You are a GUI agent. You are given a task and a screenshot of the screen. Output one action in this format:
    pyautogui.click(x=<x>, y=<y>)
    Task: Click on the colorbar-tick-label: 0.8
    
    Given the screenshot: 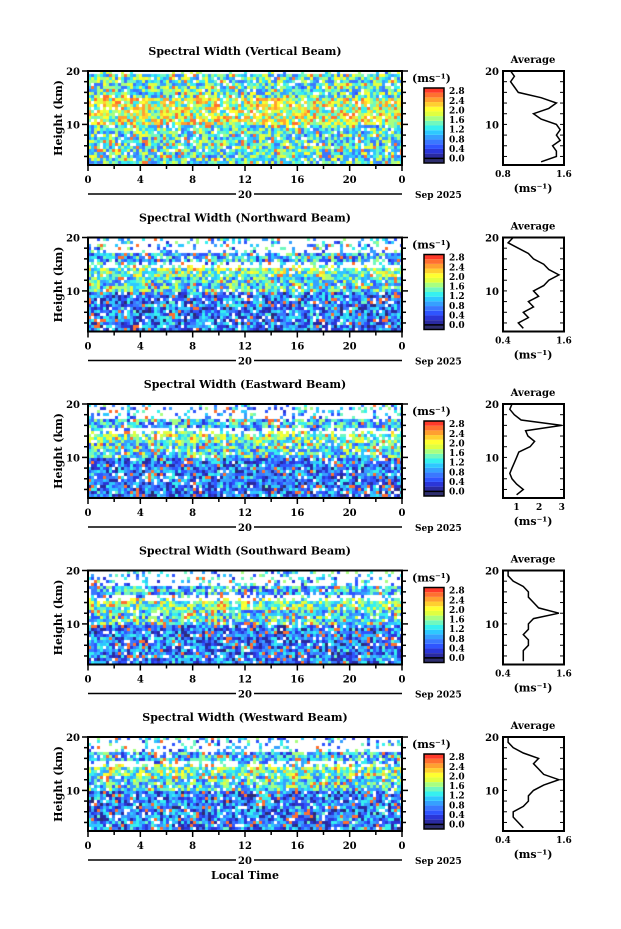 What is the action you would take?
    pyautogui.click(x=457, y=640)
    